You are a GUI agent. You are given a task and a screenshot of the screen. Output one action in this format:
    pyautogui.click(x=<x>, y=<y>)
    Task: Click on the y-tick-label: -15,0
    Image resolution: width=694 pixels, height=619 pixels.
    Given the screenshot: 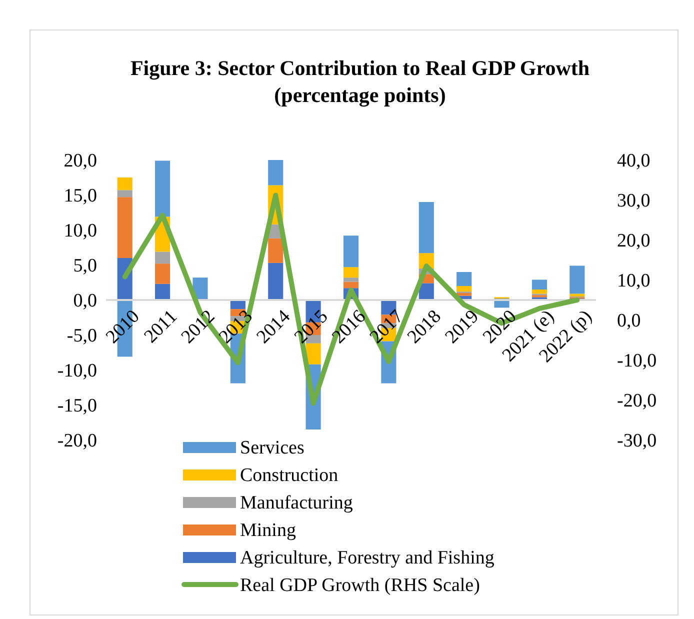 What is the action you would take?
    pyautogui.click(x=77, y=406)
    